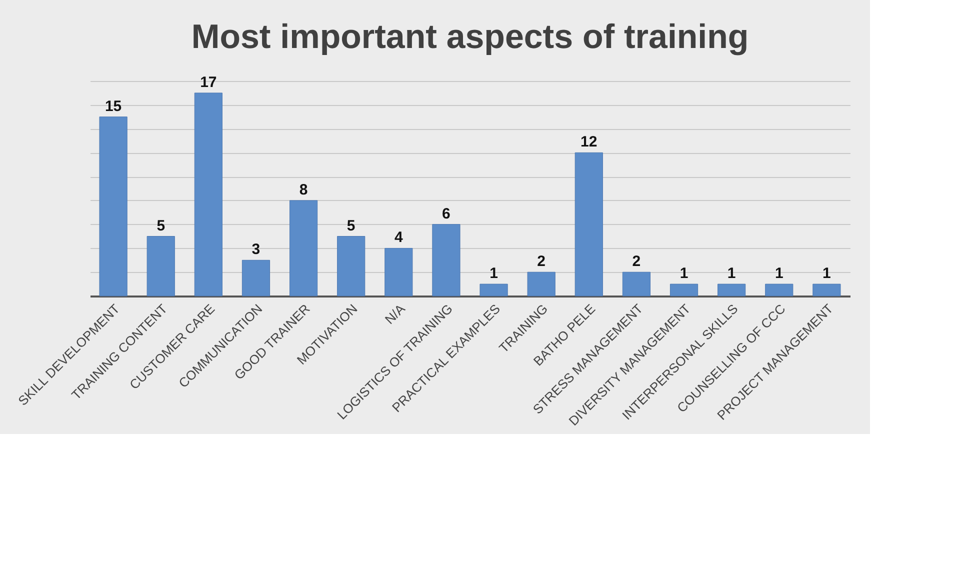 The width and height of the screenshot is (955, 579). Describe the element at coordinates (113, 106) in the screenshot. I see `data-label: 15` at that location.